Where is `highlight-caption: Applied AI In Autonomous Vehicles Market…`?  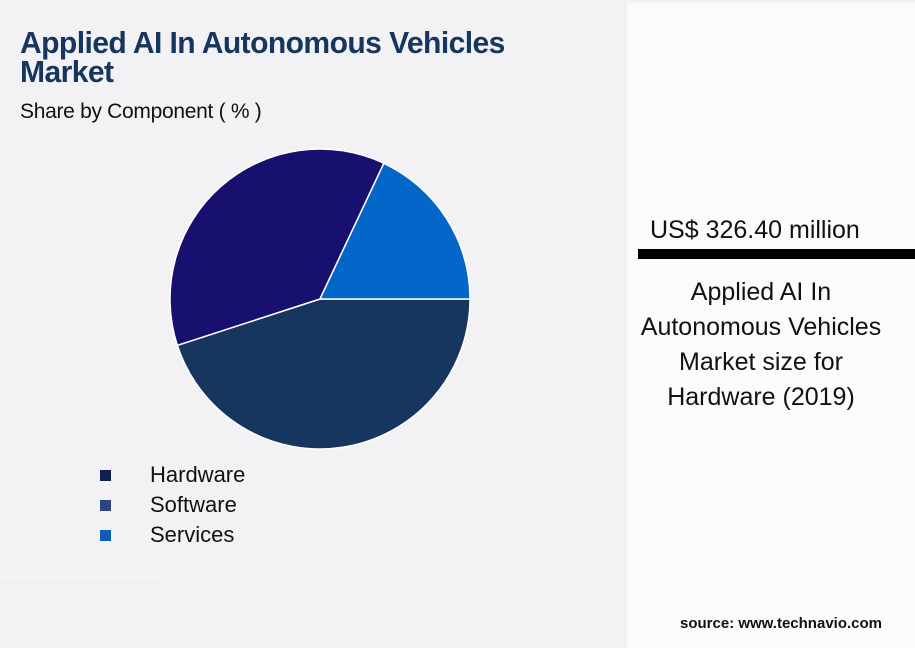 highlight-caption: Applied AI In Autonomous Vehicles Market… is located at coordinates (761, 344).